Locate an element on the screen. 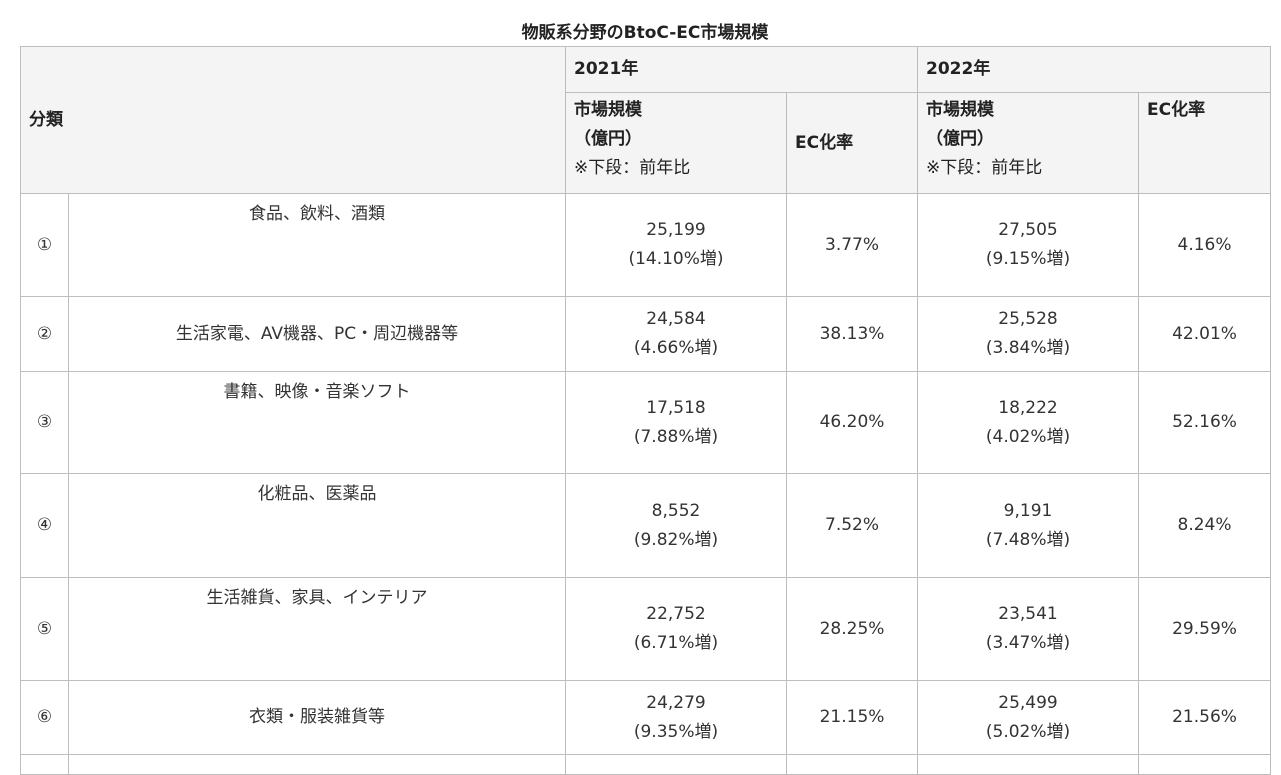 This screenshot has height=775, width=1281. ec-rate-2021: 7.52% is located at coordinates (852, 525).